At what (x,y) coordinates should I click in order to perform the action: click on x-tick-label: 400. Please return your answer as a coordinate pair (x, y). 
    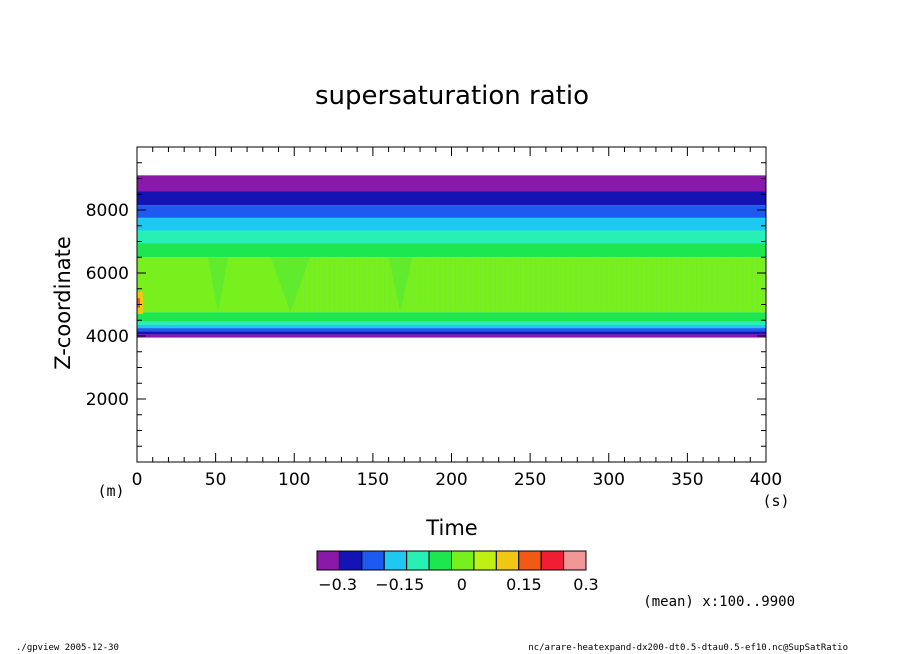
    Looking at the image, I should click on (766, 480).